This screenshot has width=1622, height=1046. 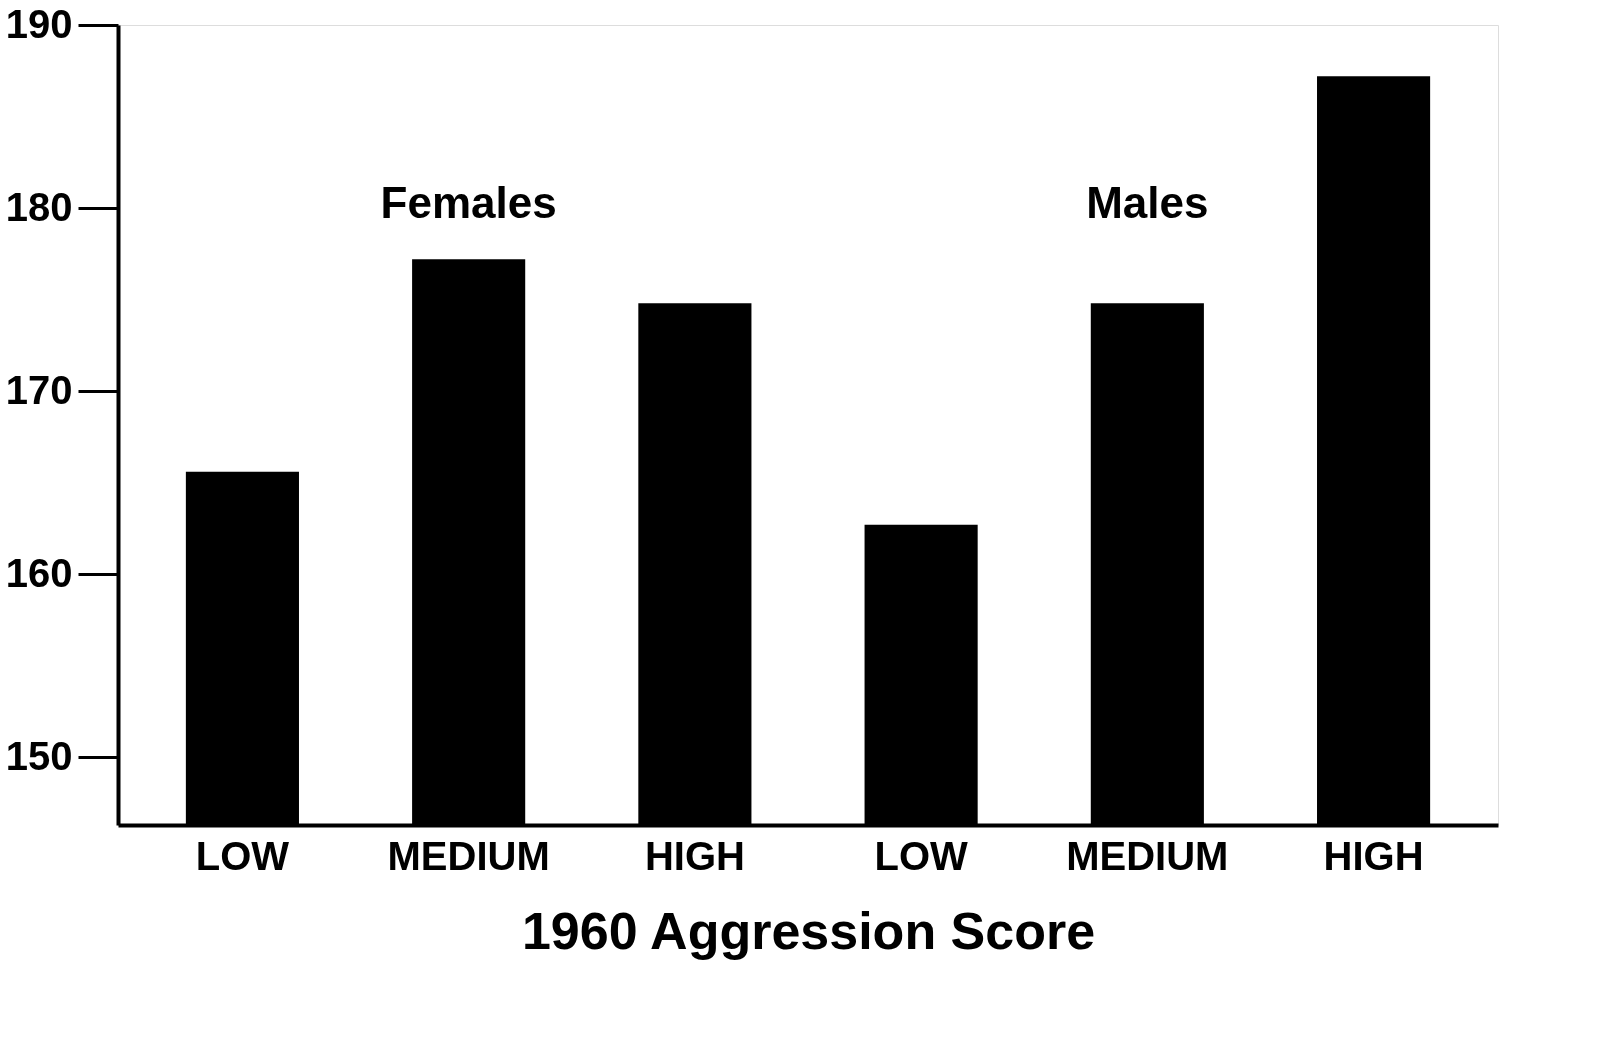 What do you see at coordinates (39, 23) in the screenshot?
I see `y-tick-label: 190` at bounding box center [39, 23].